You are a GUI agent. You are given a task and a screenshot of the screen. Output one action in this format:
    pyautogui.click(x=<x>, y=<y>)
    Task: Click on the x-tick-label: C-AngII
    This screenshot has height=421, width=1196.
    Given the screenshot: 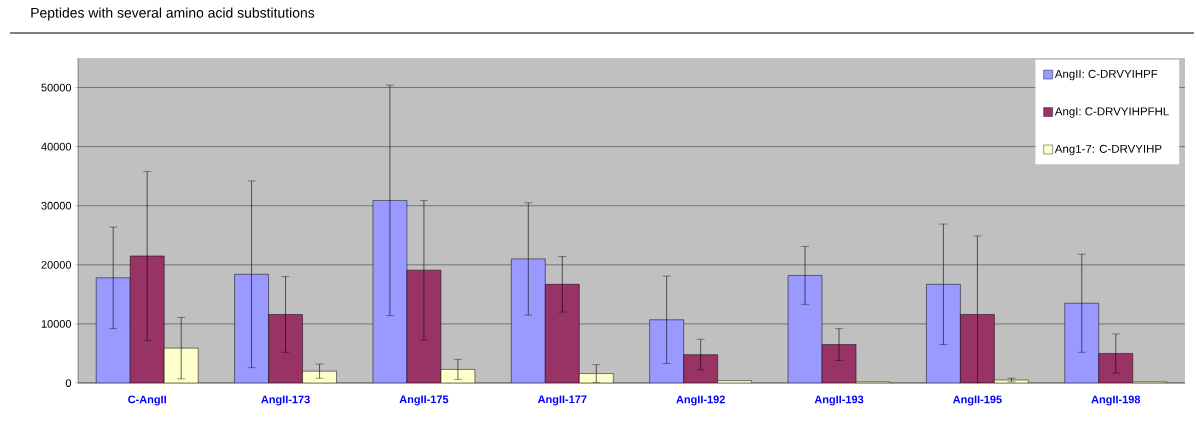 What is the action you would take?
    pyautogui.click(x=147, y=400)
    